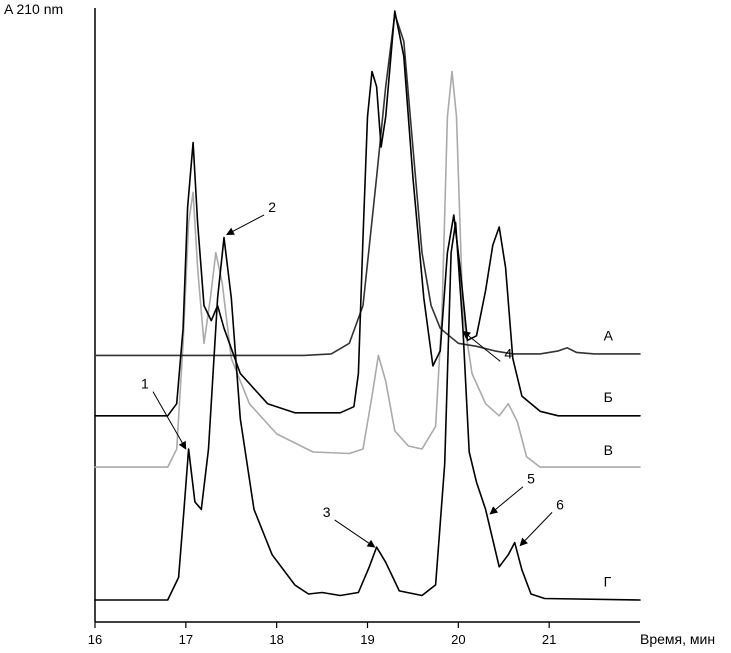 This screenshot has height=653, width=731. What do you see at coordinates (608, 450) in the screenshot?
I see `trace-label: В` at bounding box center [608, 450].